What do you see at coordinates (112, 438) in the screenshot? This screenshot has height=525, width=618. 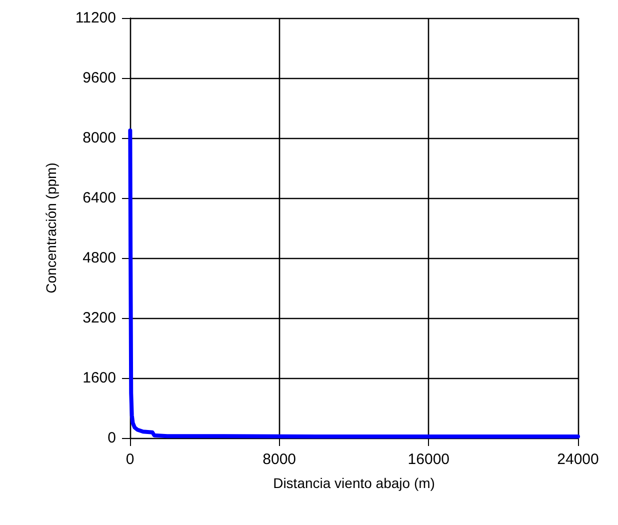 I see `y-tick-label: 0` at bounding box center [112, 438].